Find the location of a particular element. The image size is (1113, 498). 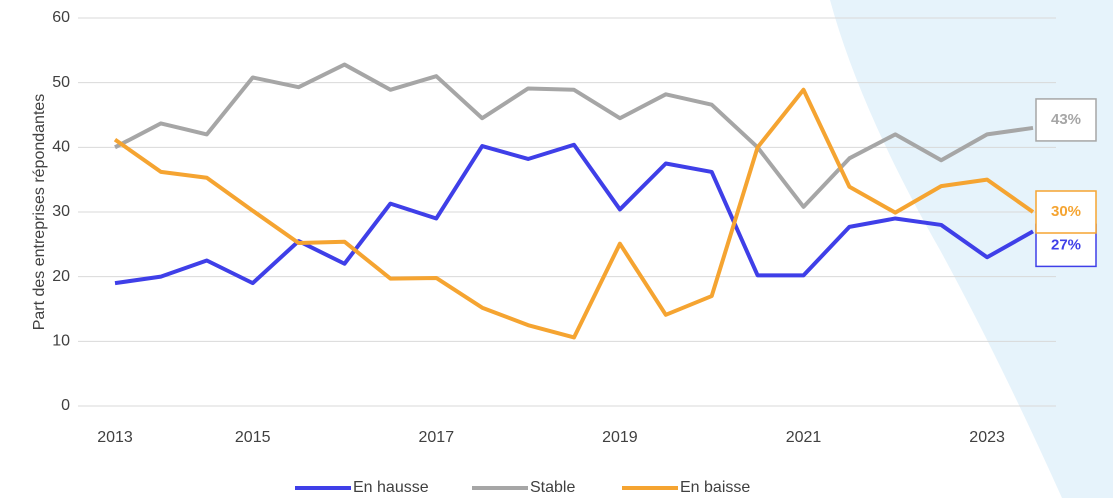

end-label: 30% is located at coordinates (1066, 211).